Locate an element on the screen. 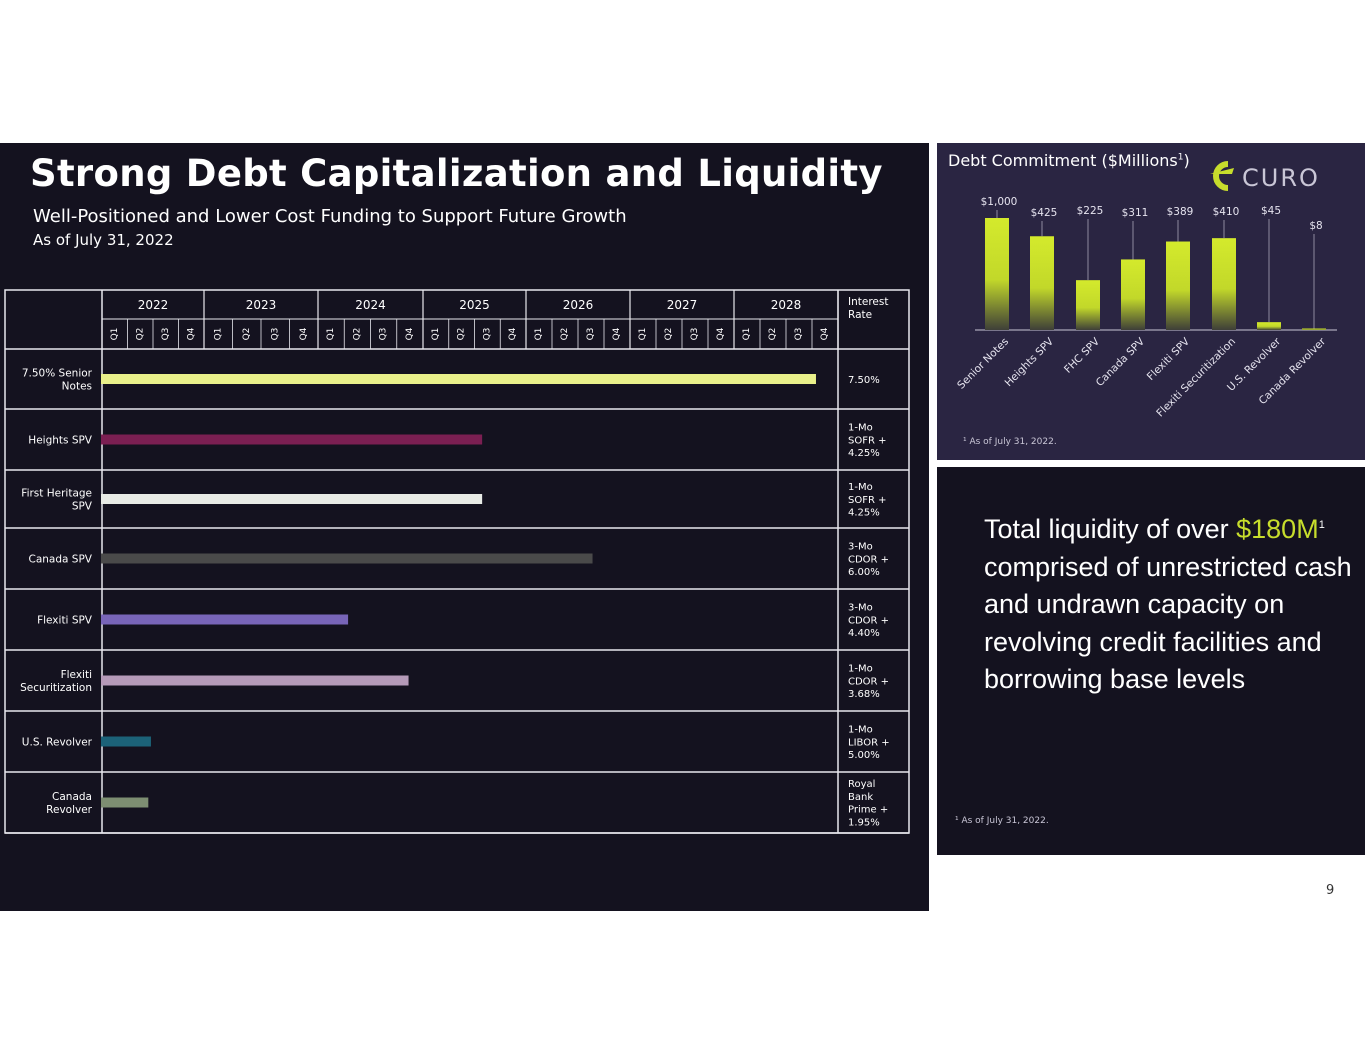 This screenshot has height=1055, width=1365. interest-rate-line: Bank is located at coordinates (860, 797).